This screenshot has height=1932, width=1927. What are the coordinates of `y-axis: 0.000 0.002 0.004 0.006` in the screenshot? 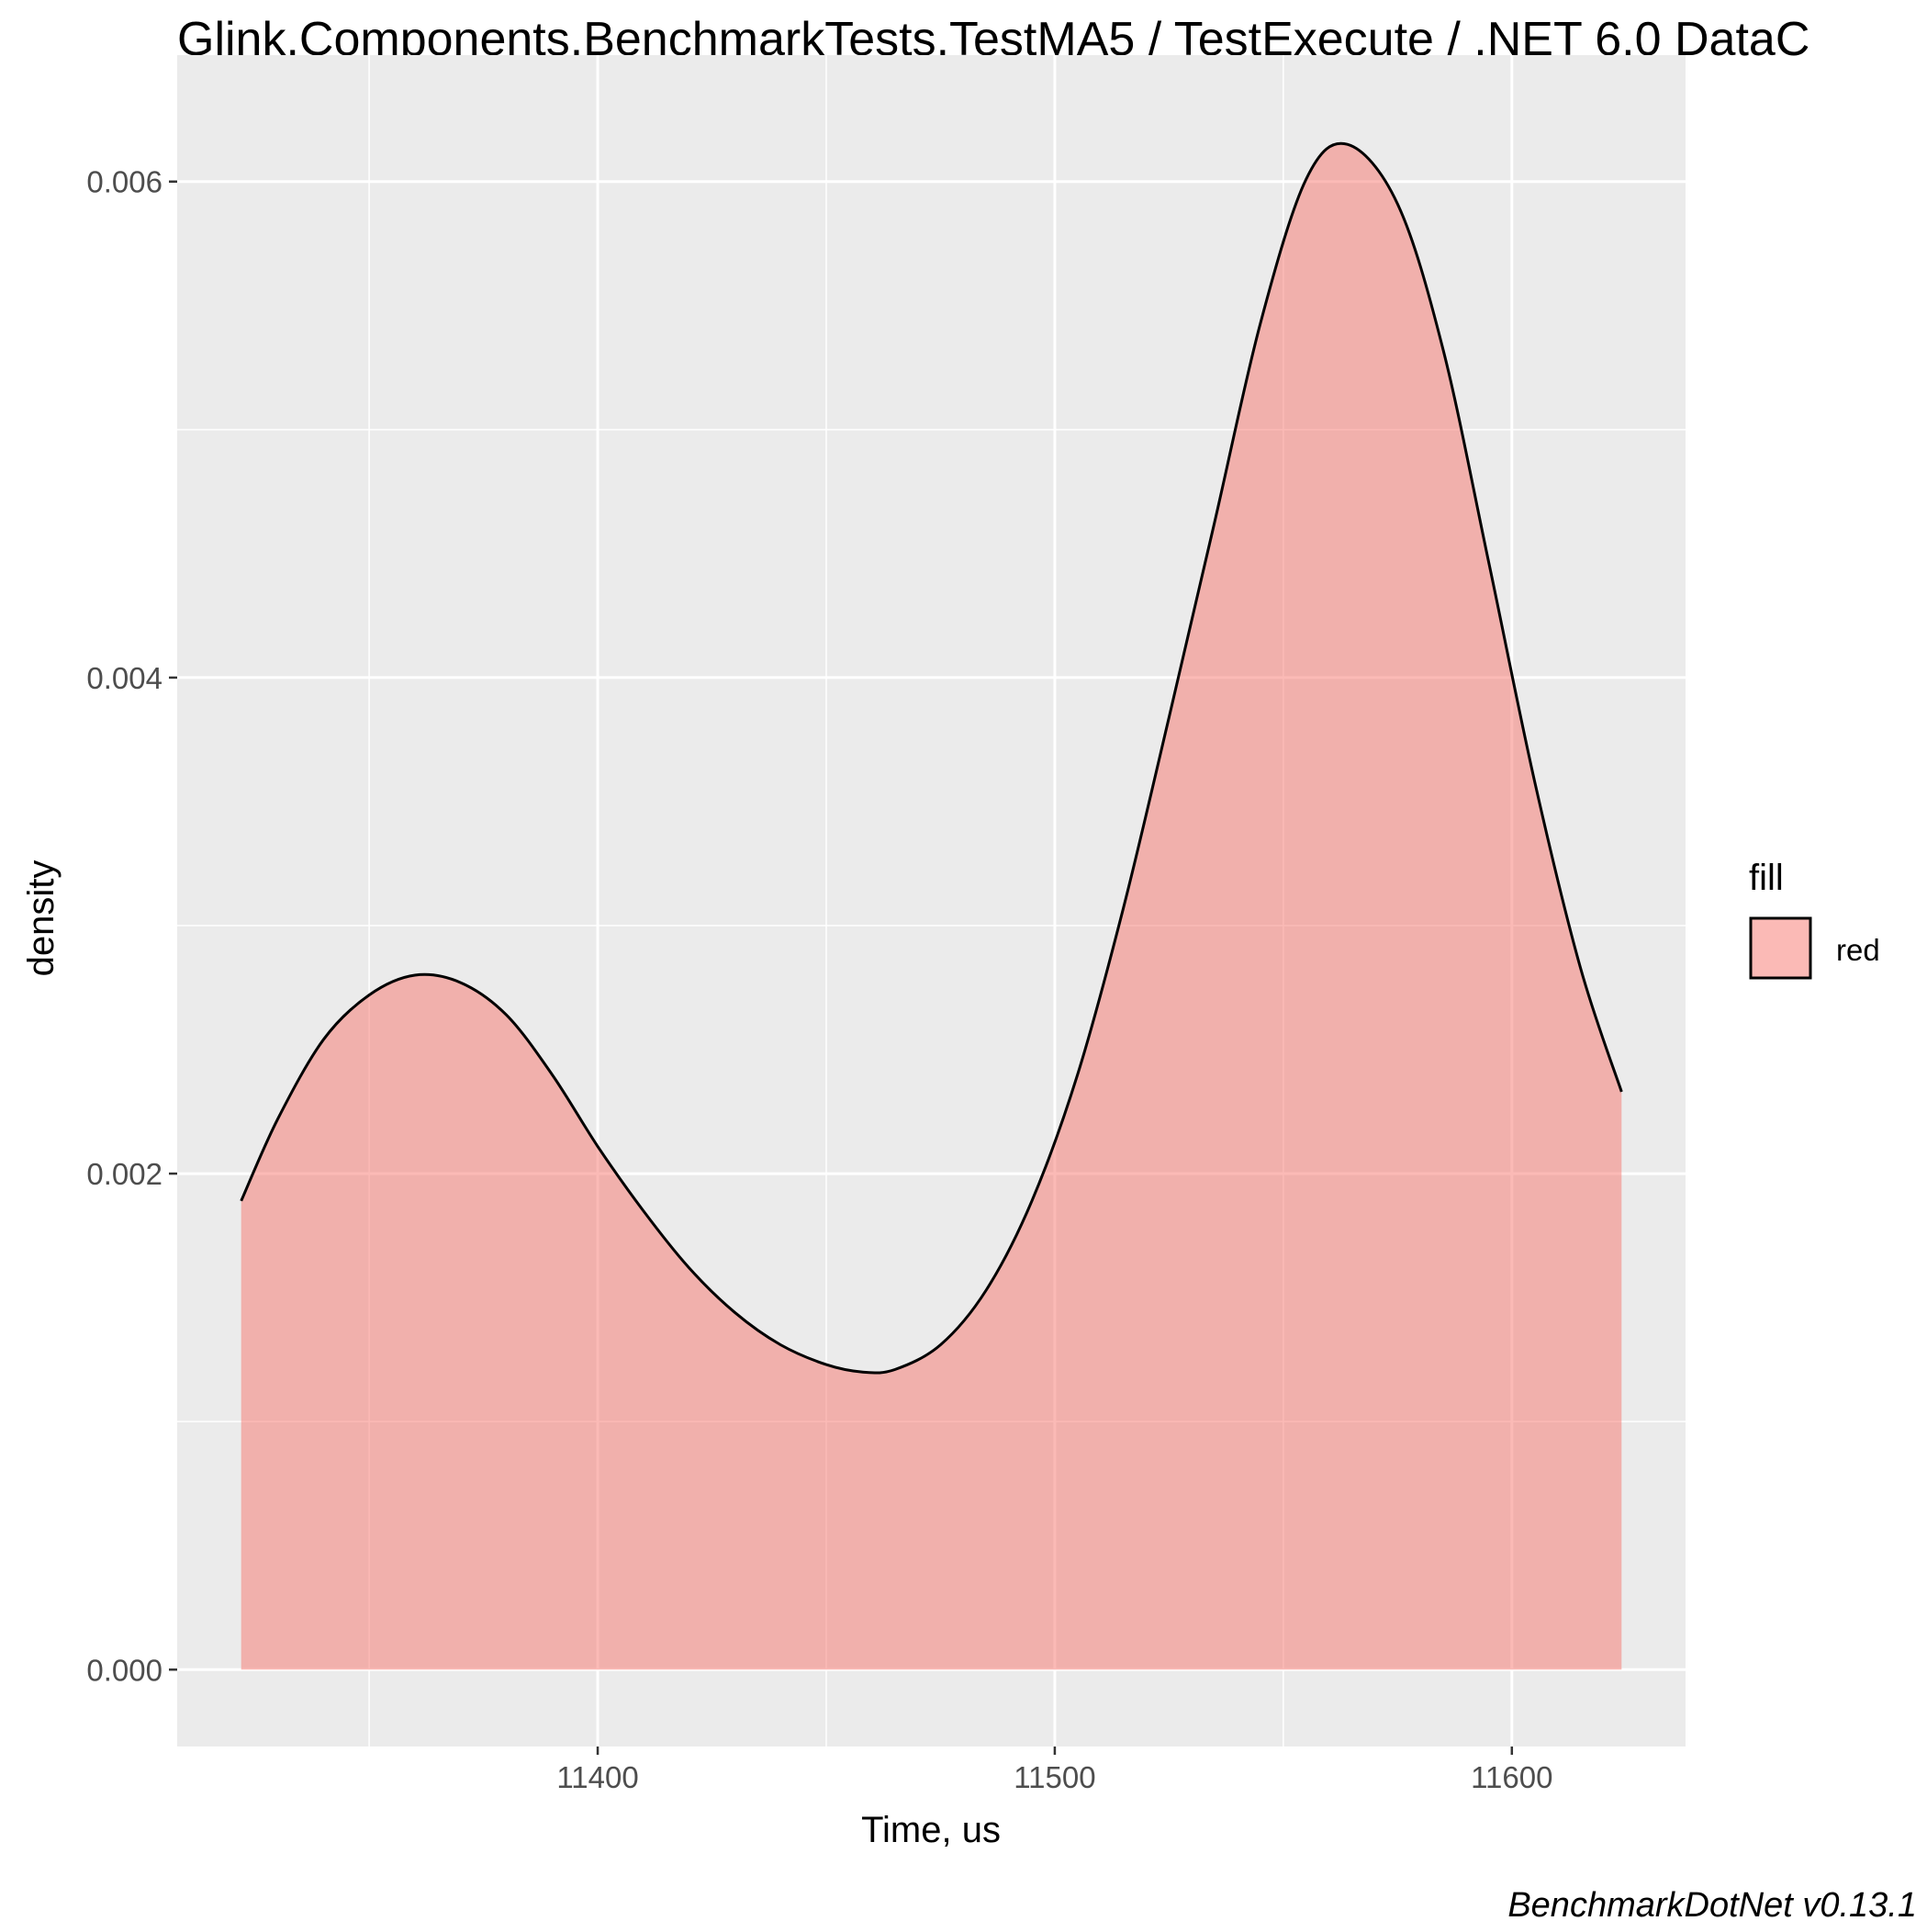 It's located at (132, 926).